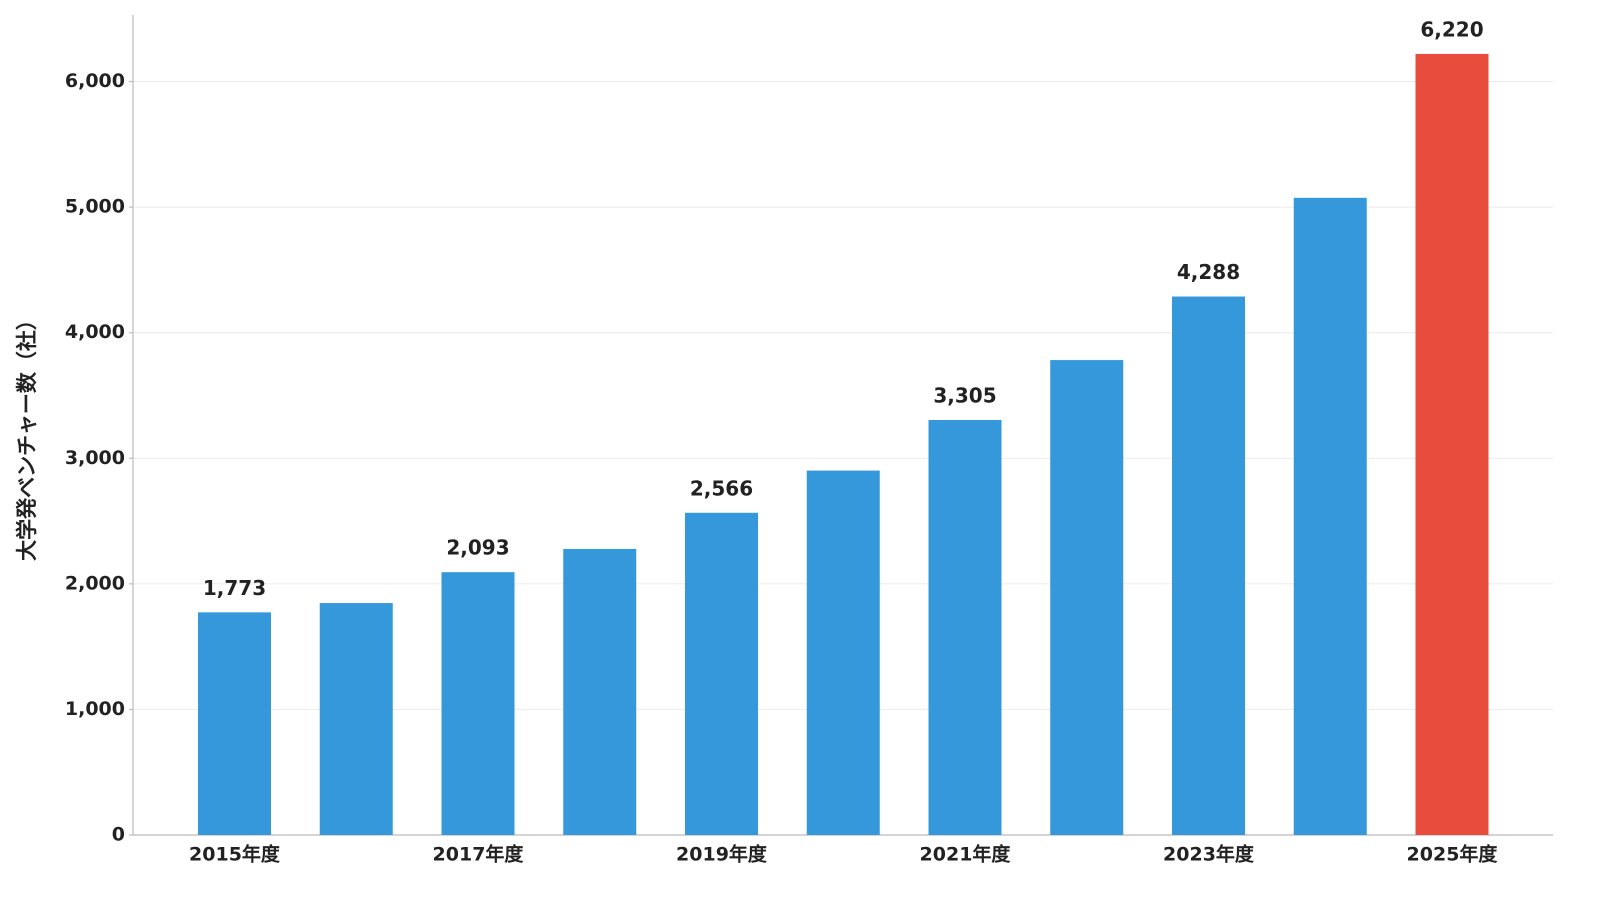 This screenshot has height=900, width=1600. Describe the element at coordinates (1209, 854) in the screenshot. I see `x-tick-label: 2023年度` at that location.